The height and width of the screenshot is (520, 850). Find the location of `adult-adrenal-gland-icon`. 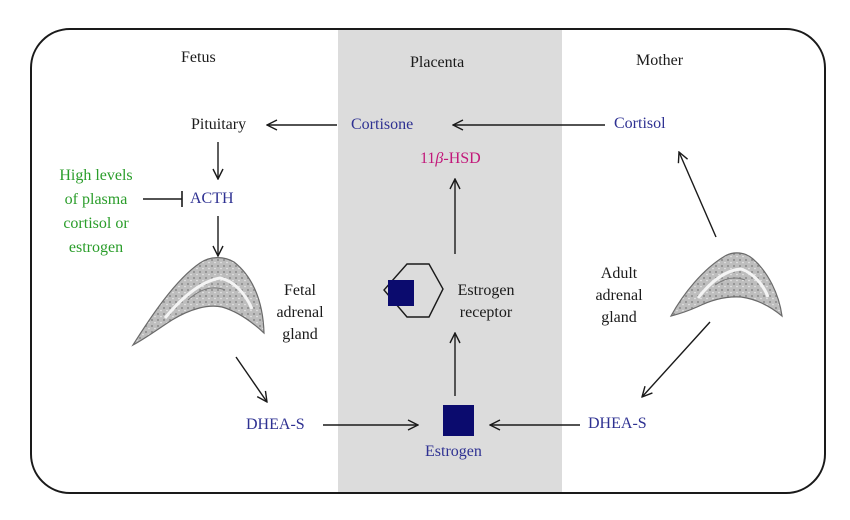

adult-adrenal-gland-icon is located at coordinates (726, 285).